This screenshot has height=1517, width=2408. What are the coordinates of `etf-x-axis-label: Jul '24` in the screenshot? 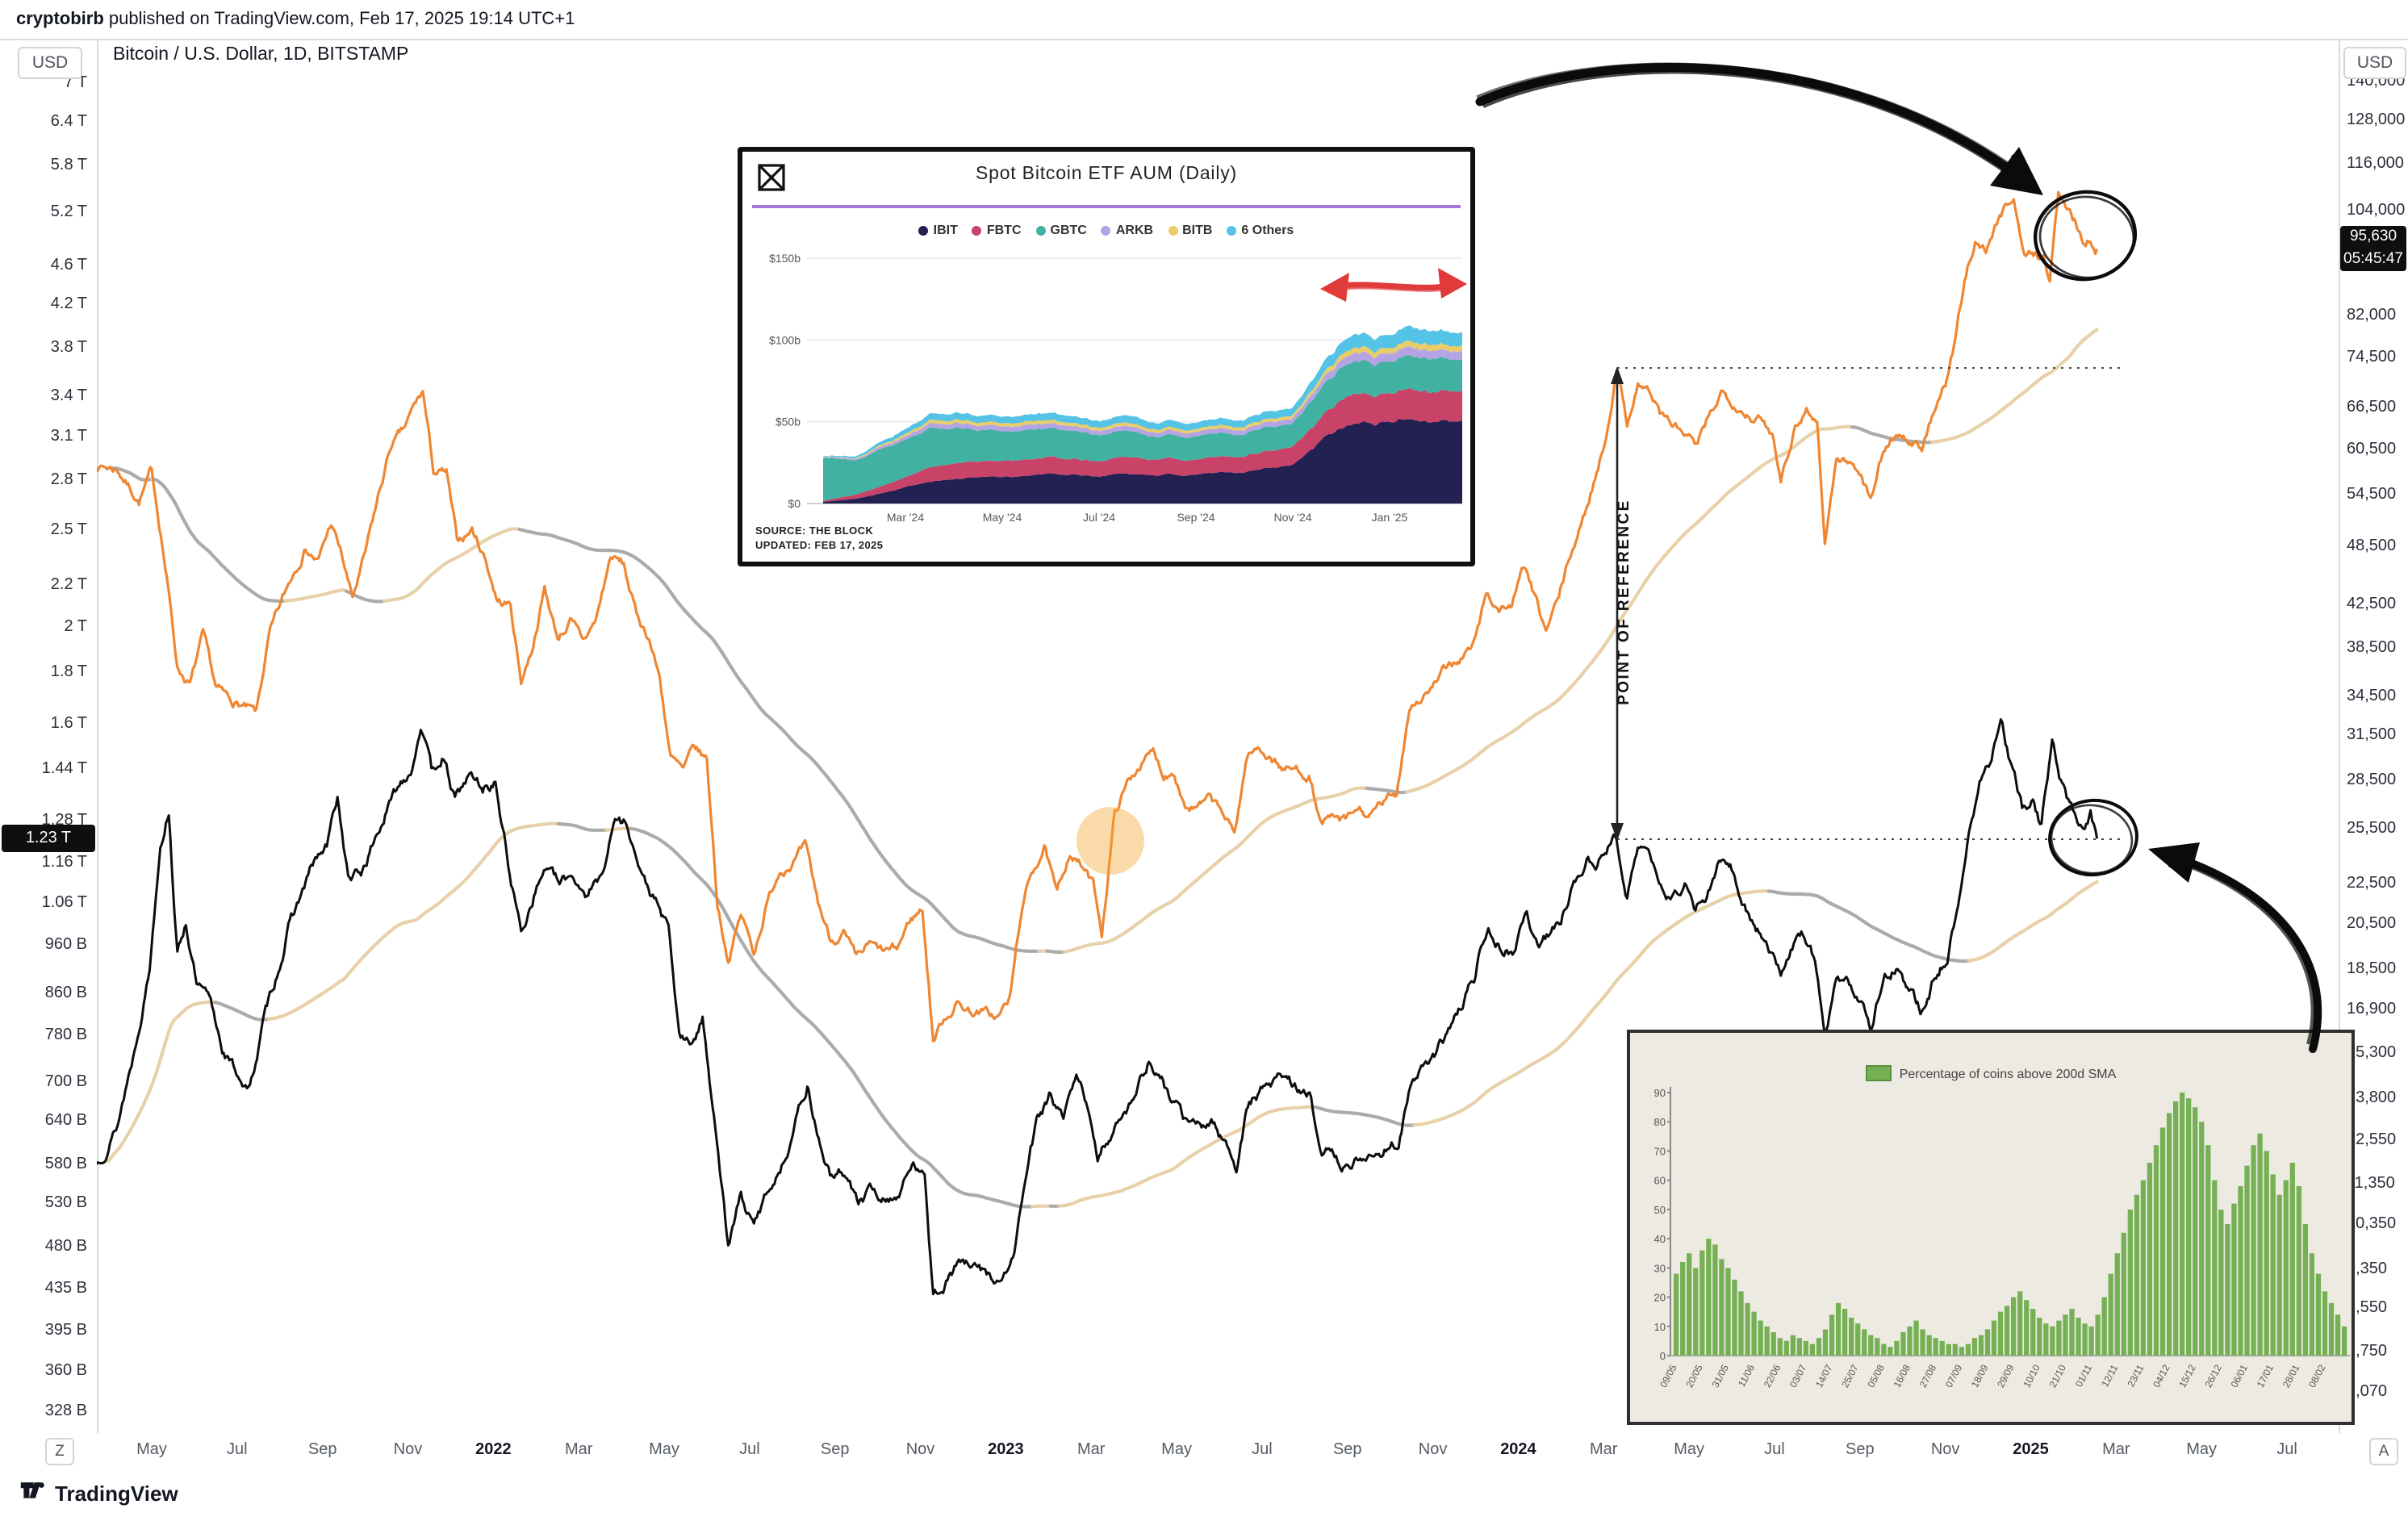 It's located at (1099, 517).